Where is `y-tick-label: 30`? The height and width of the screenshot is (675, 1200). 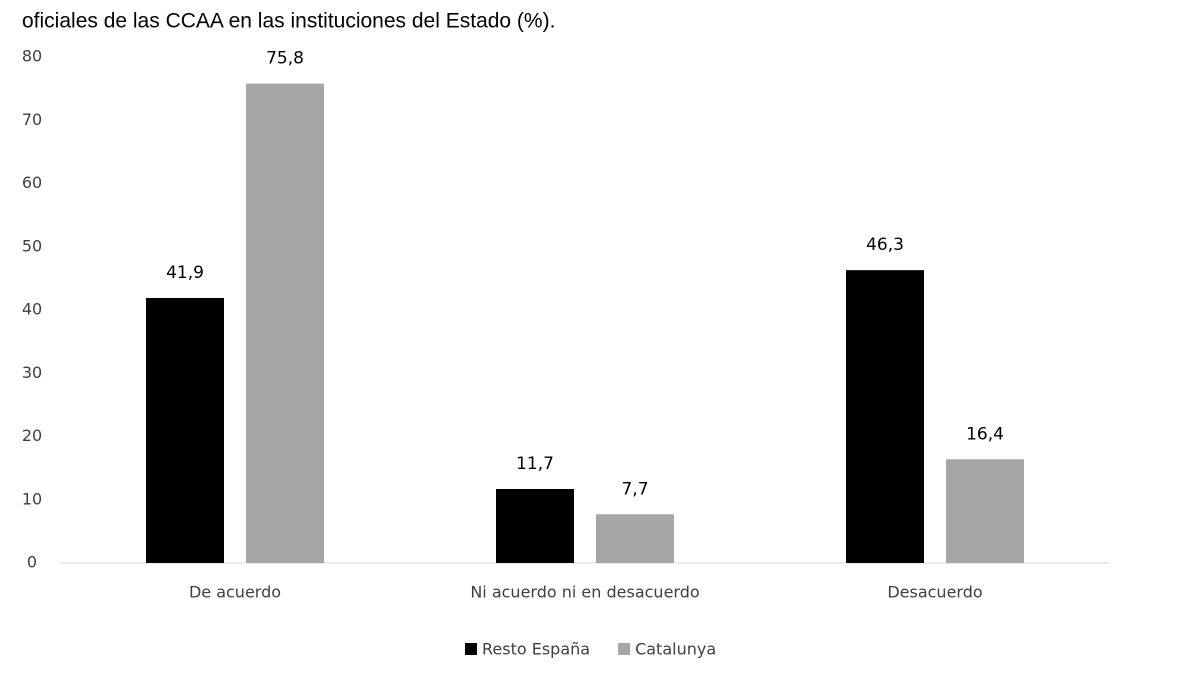 y-tick-label: 30 is located at coordinates (32, 372).